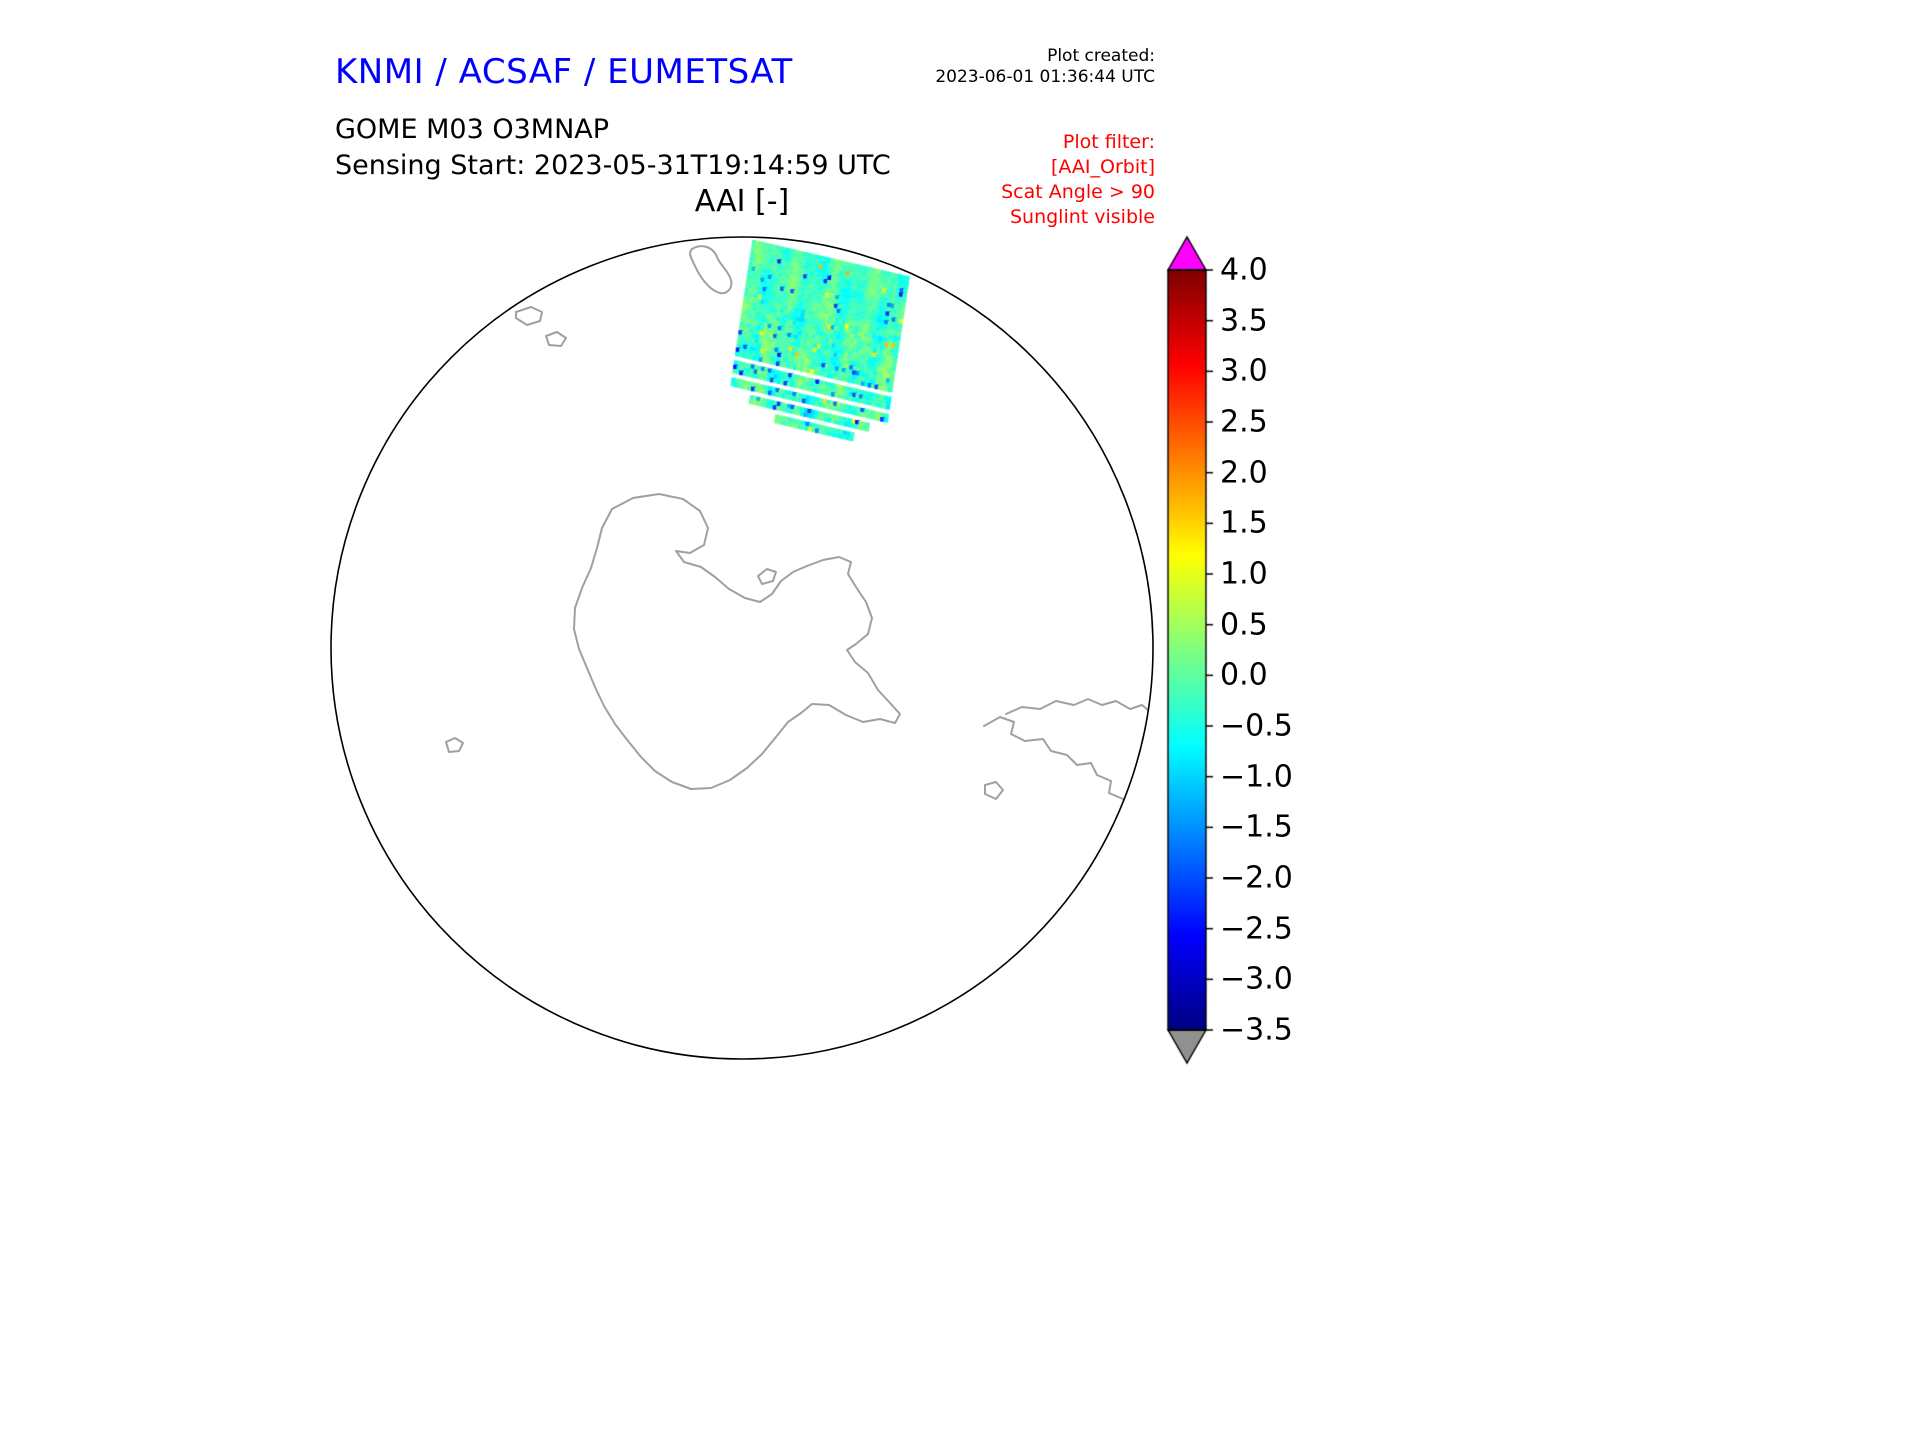 Image resolution: width=1920 pixels, height=1440 pixels. I want to click on colorbar-canvas, so click(1235, 665).